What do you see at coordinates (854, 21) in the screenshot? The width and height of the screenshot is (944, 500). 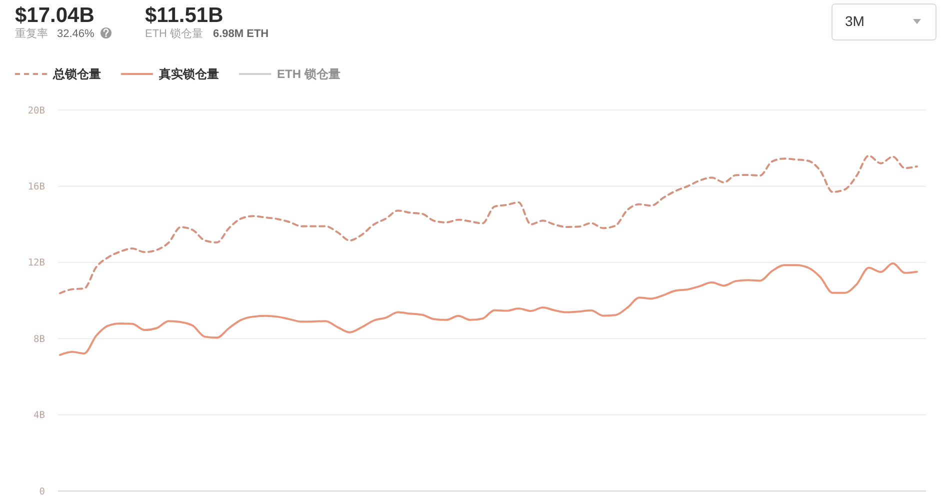 I see `text: 3M` at bounding box center [854, 21].